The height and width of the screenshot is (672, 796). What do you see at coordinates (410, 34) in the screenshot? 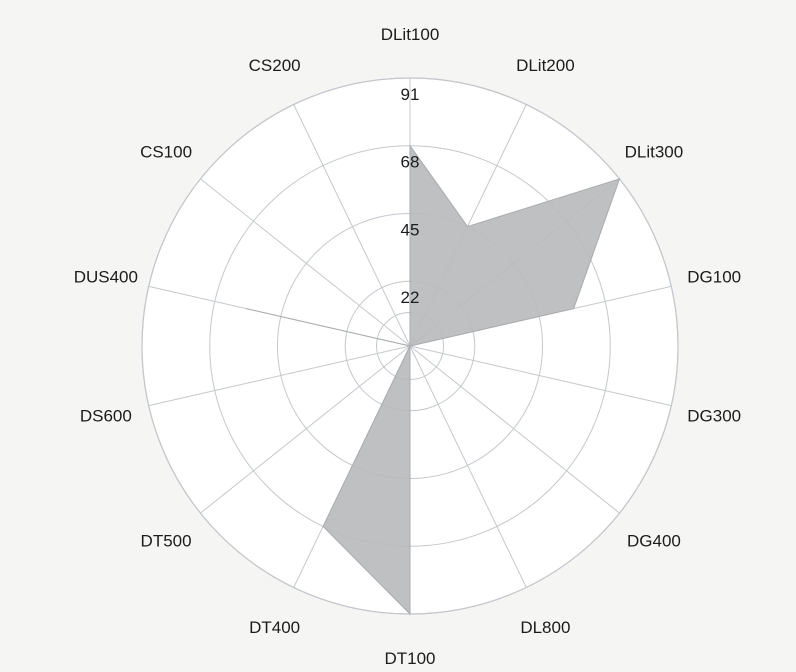
I see `category-label-DLit100: DLit100` at bounding box center [410, 34].